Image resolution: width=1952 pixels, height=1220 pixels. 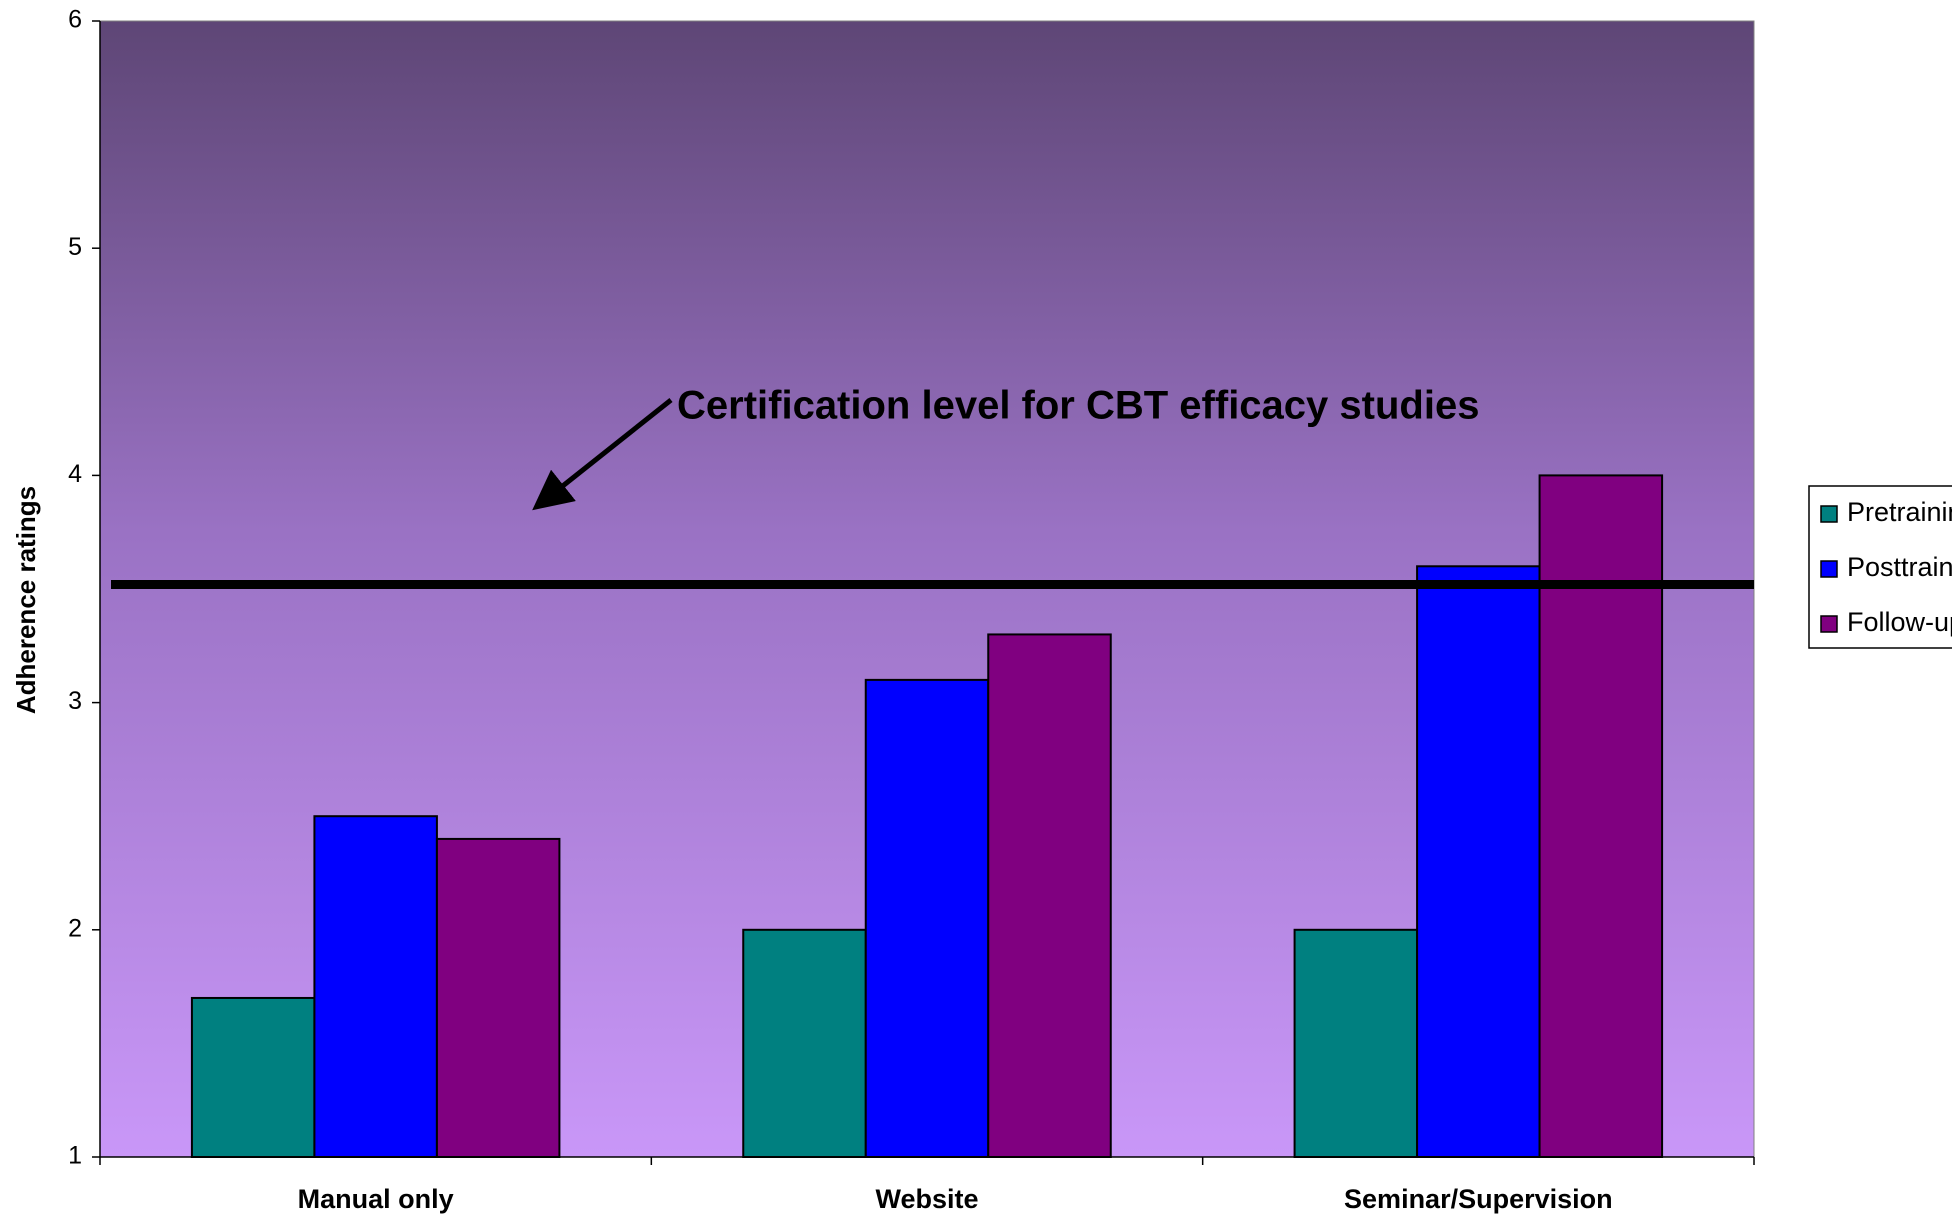 I want to click on y-tick-label: 1, so click(x=75, y=1156).